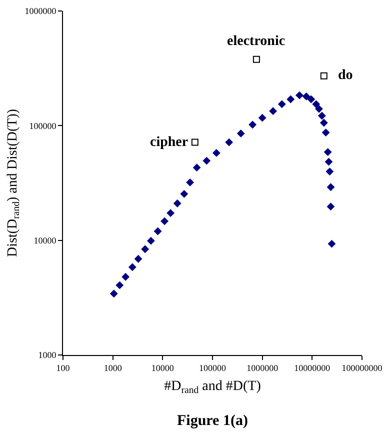  What do you see at coordinates (256, 41) in the screenshot?
I see `annotation: electronic` at bounding box center [256, 41].